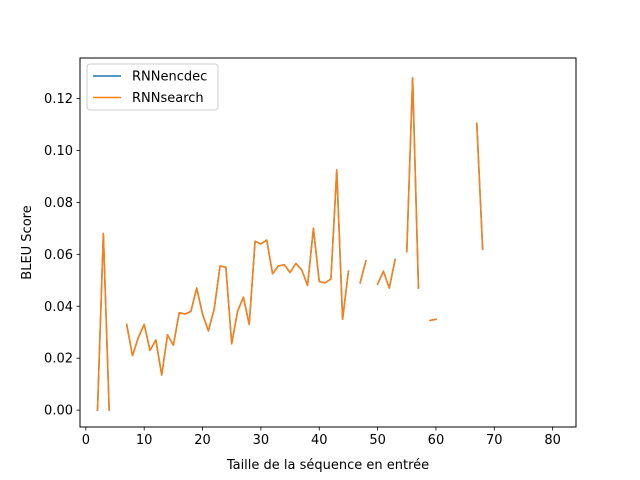 The image size is (640, 480). Describe the element at coordinates (27, 242) in the screenshot. I see `y-axis-label: BLEU Score` at that location.